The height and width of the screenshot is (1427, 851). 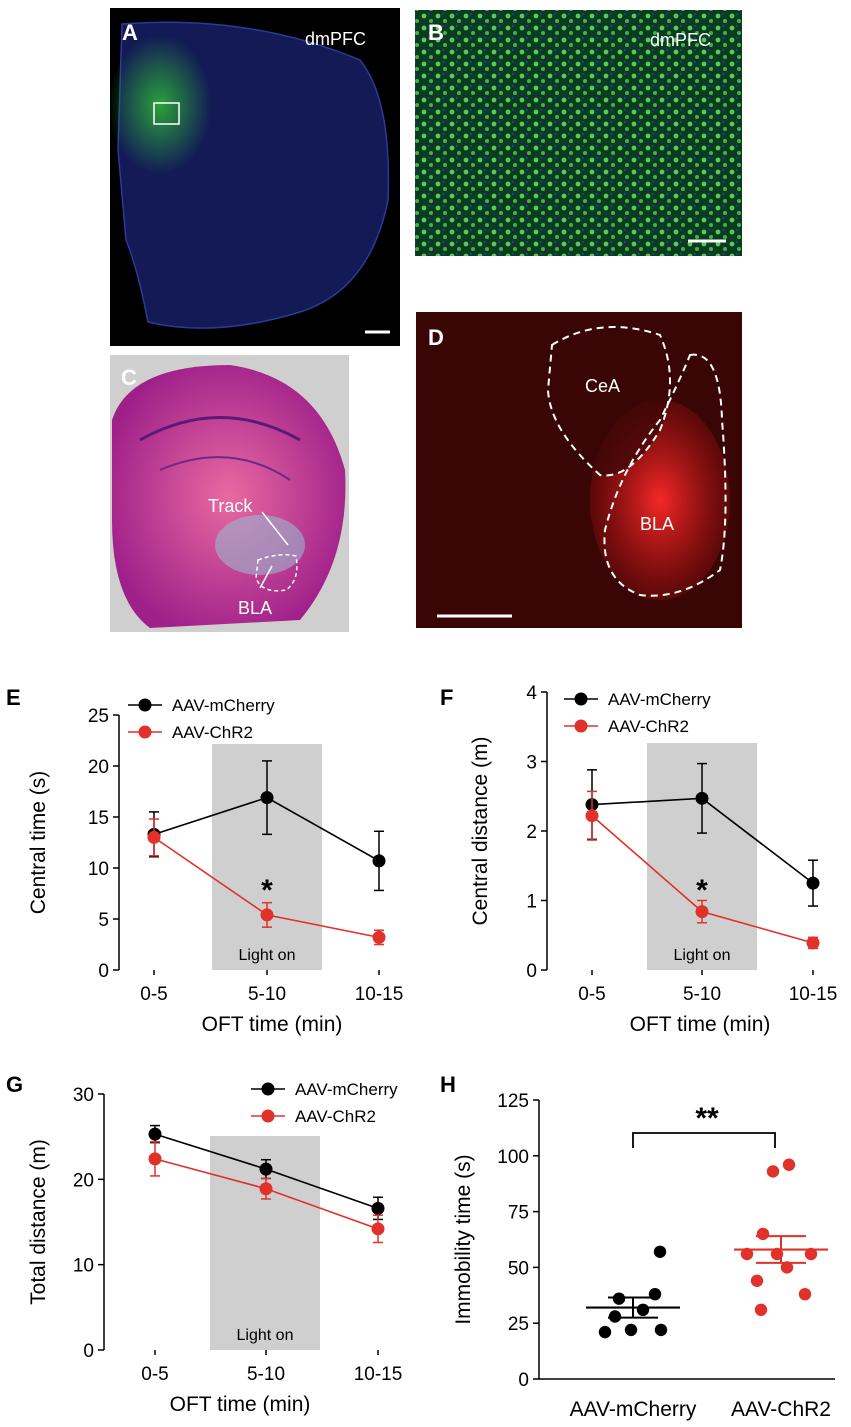 I want to click on panel-c-track-label: Track, so click(x=230, y=506).